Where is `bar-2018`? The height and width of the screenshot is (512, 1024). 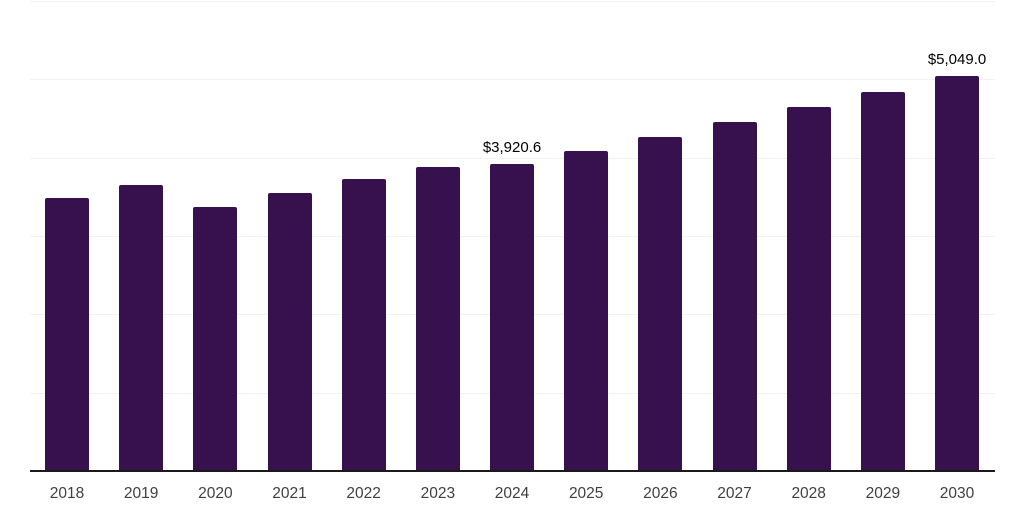
bar-2018 is located at coordinates (67, 334).